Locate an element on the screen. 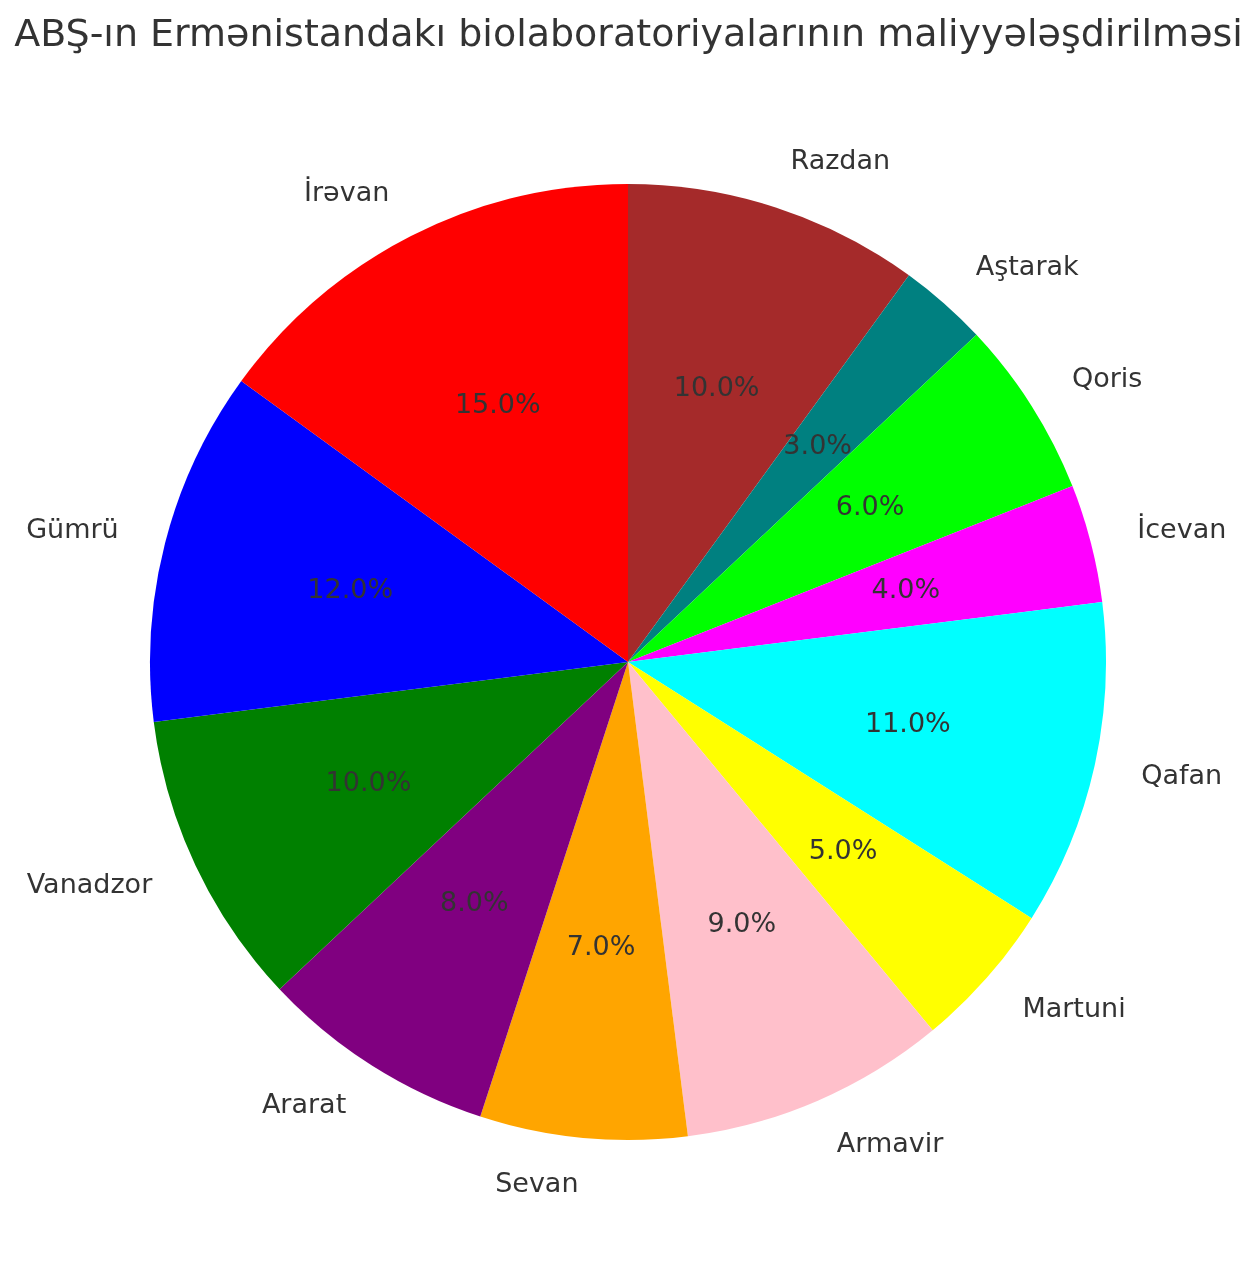 This screenshot has width=1257, height=1280. slice-label: Armavir is located at coordinates (890, 1142).